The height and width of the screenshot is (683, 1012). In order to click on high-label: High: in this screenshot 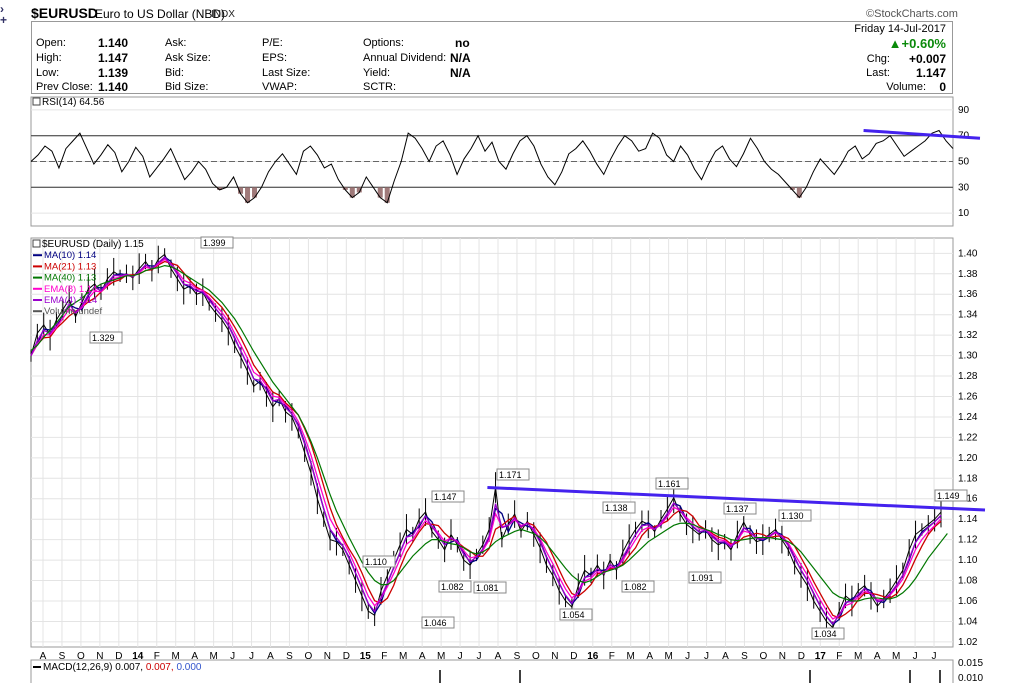, I will do `click(49, 58)`.